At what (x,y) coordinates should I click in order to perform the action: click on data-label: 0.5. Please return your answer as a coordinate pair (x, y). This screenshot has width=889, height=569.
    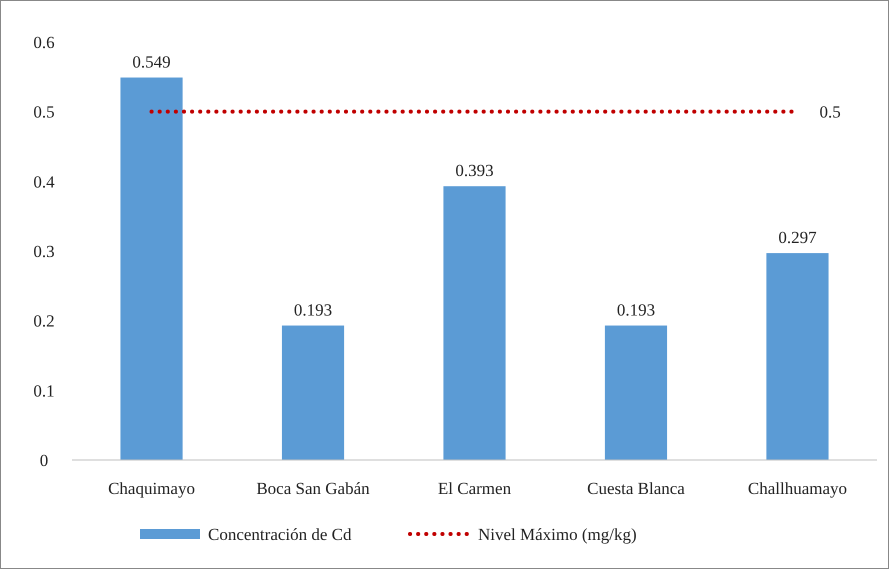
    Looking at the image, I should click on (830, 112).